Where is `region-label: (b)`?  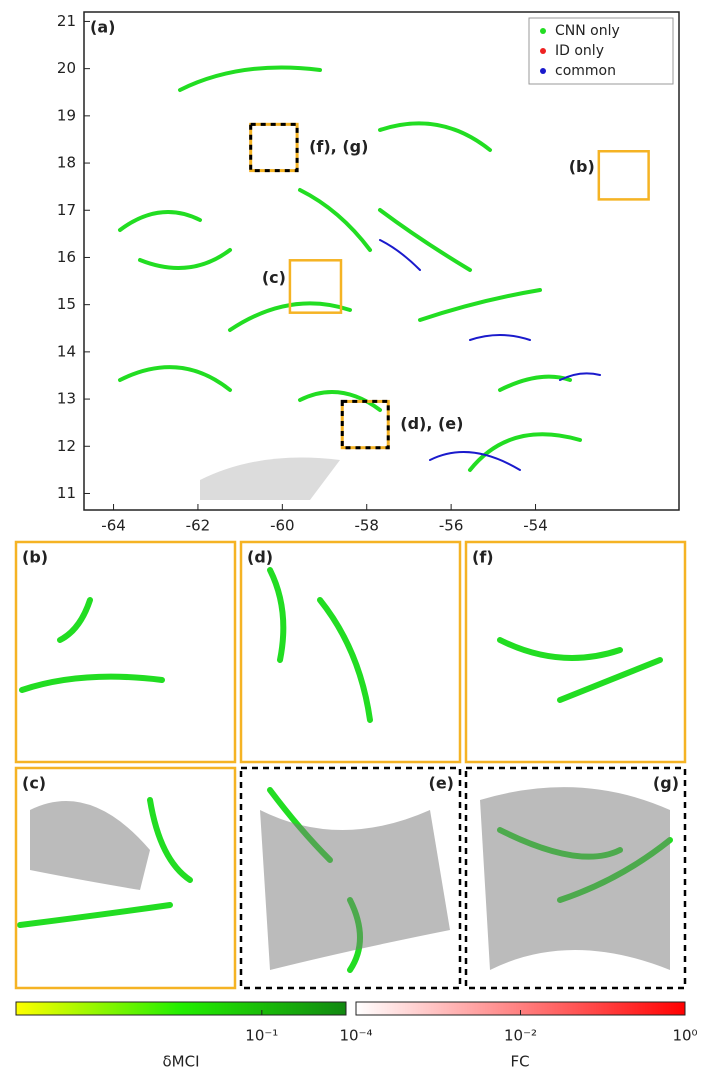
region-label: (b) is located at coordinates (582, 166).